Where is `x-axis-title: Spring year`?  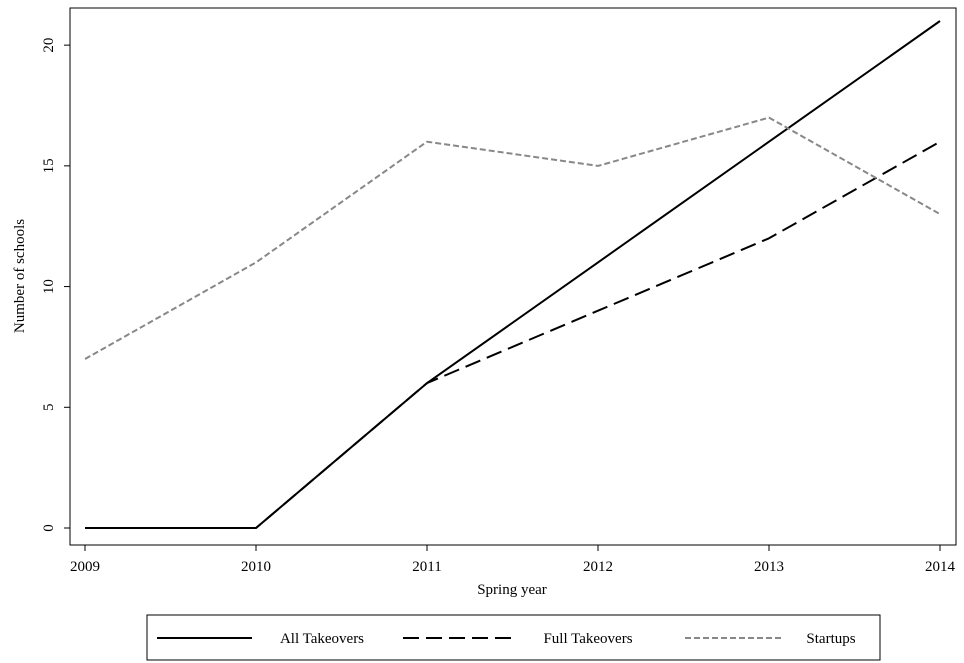 x-axis-title: Spring year is located at coordinates (512, 590).